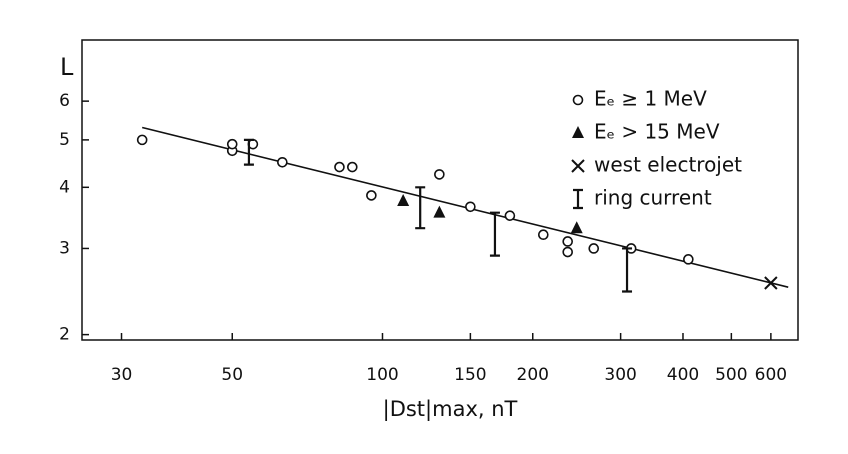  What do you see at coordinates (67, 67) in the screenshot?
I see `y-axis-label: L` at bounding box center [67, 67].